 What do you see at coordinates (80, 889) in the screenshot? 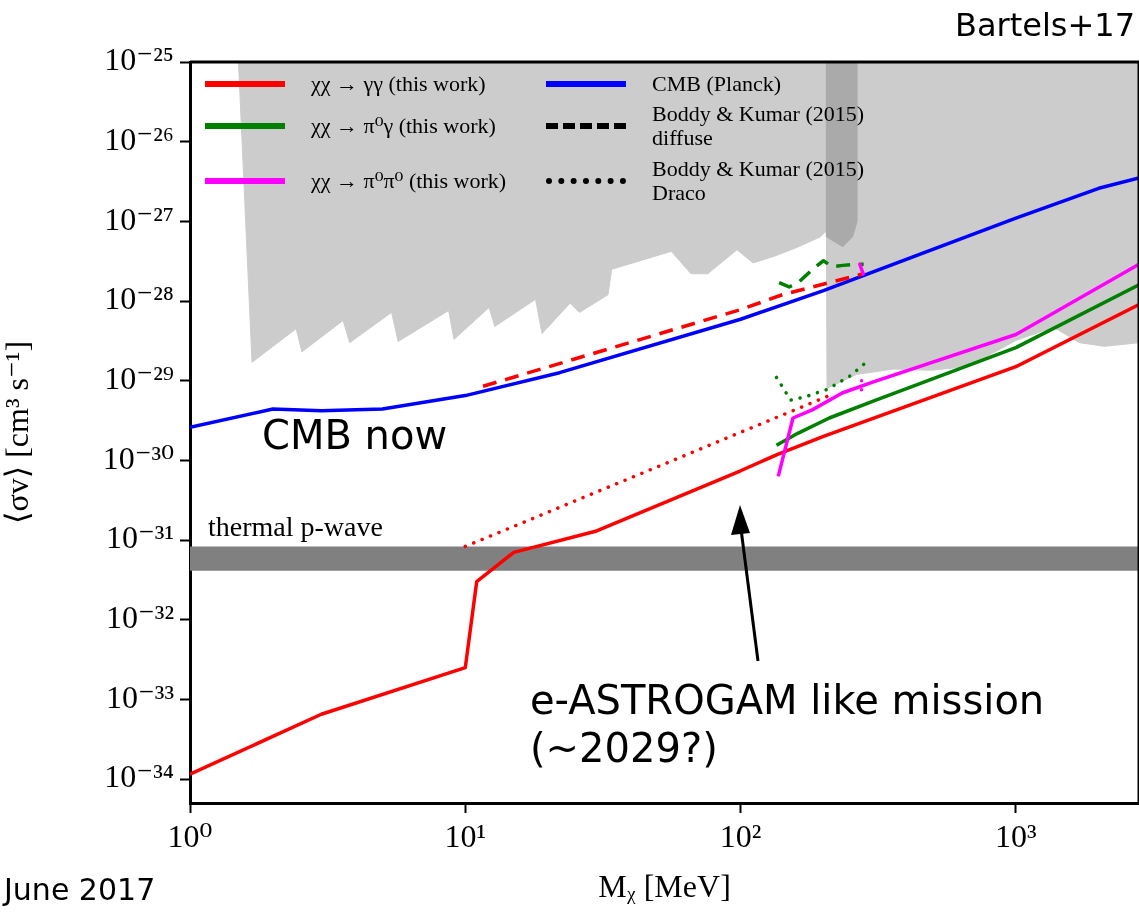
I see `text: June 2017` at bounding box center [80, 889].